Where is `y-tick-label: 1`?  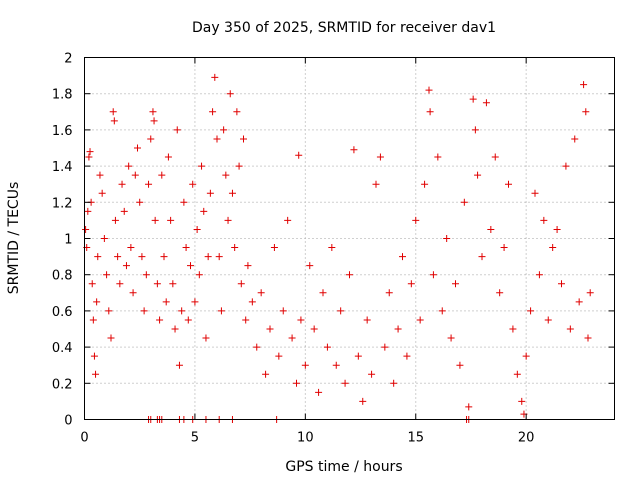
y-tick-label: 1 is located at coordinates (68, 240).